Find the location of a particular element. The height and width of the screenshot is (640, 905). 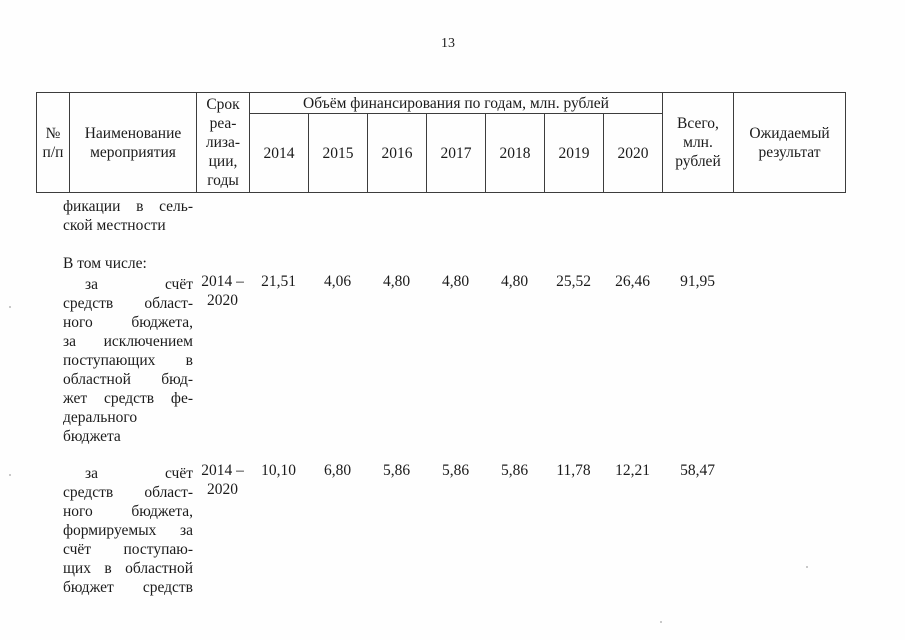

text-line: ской местности is located at coordinates (114, 225).